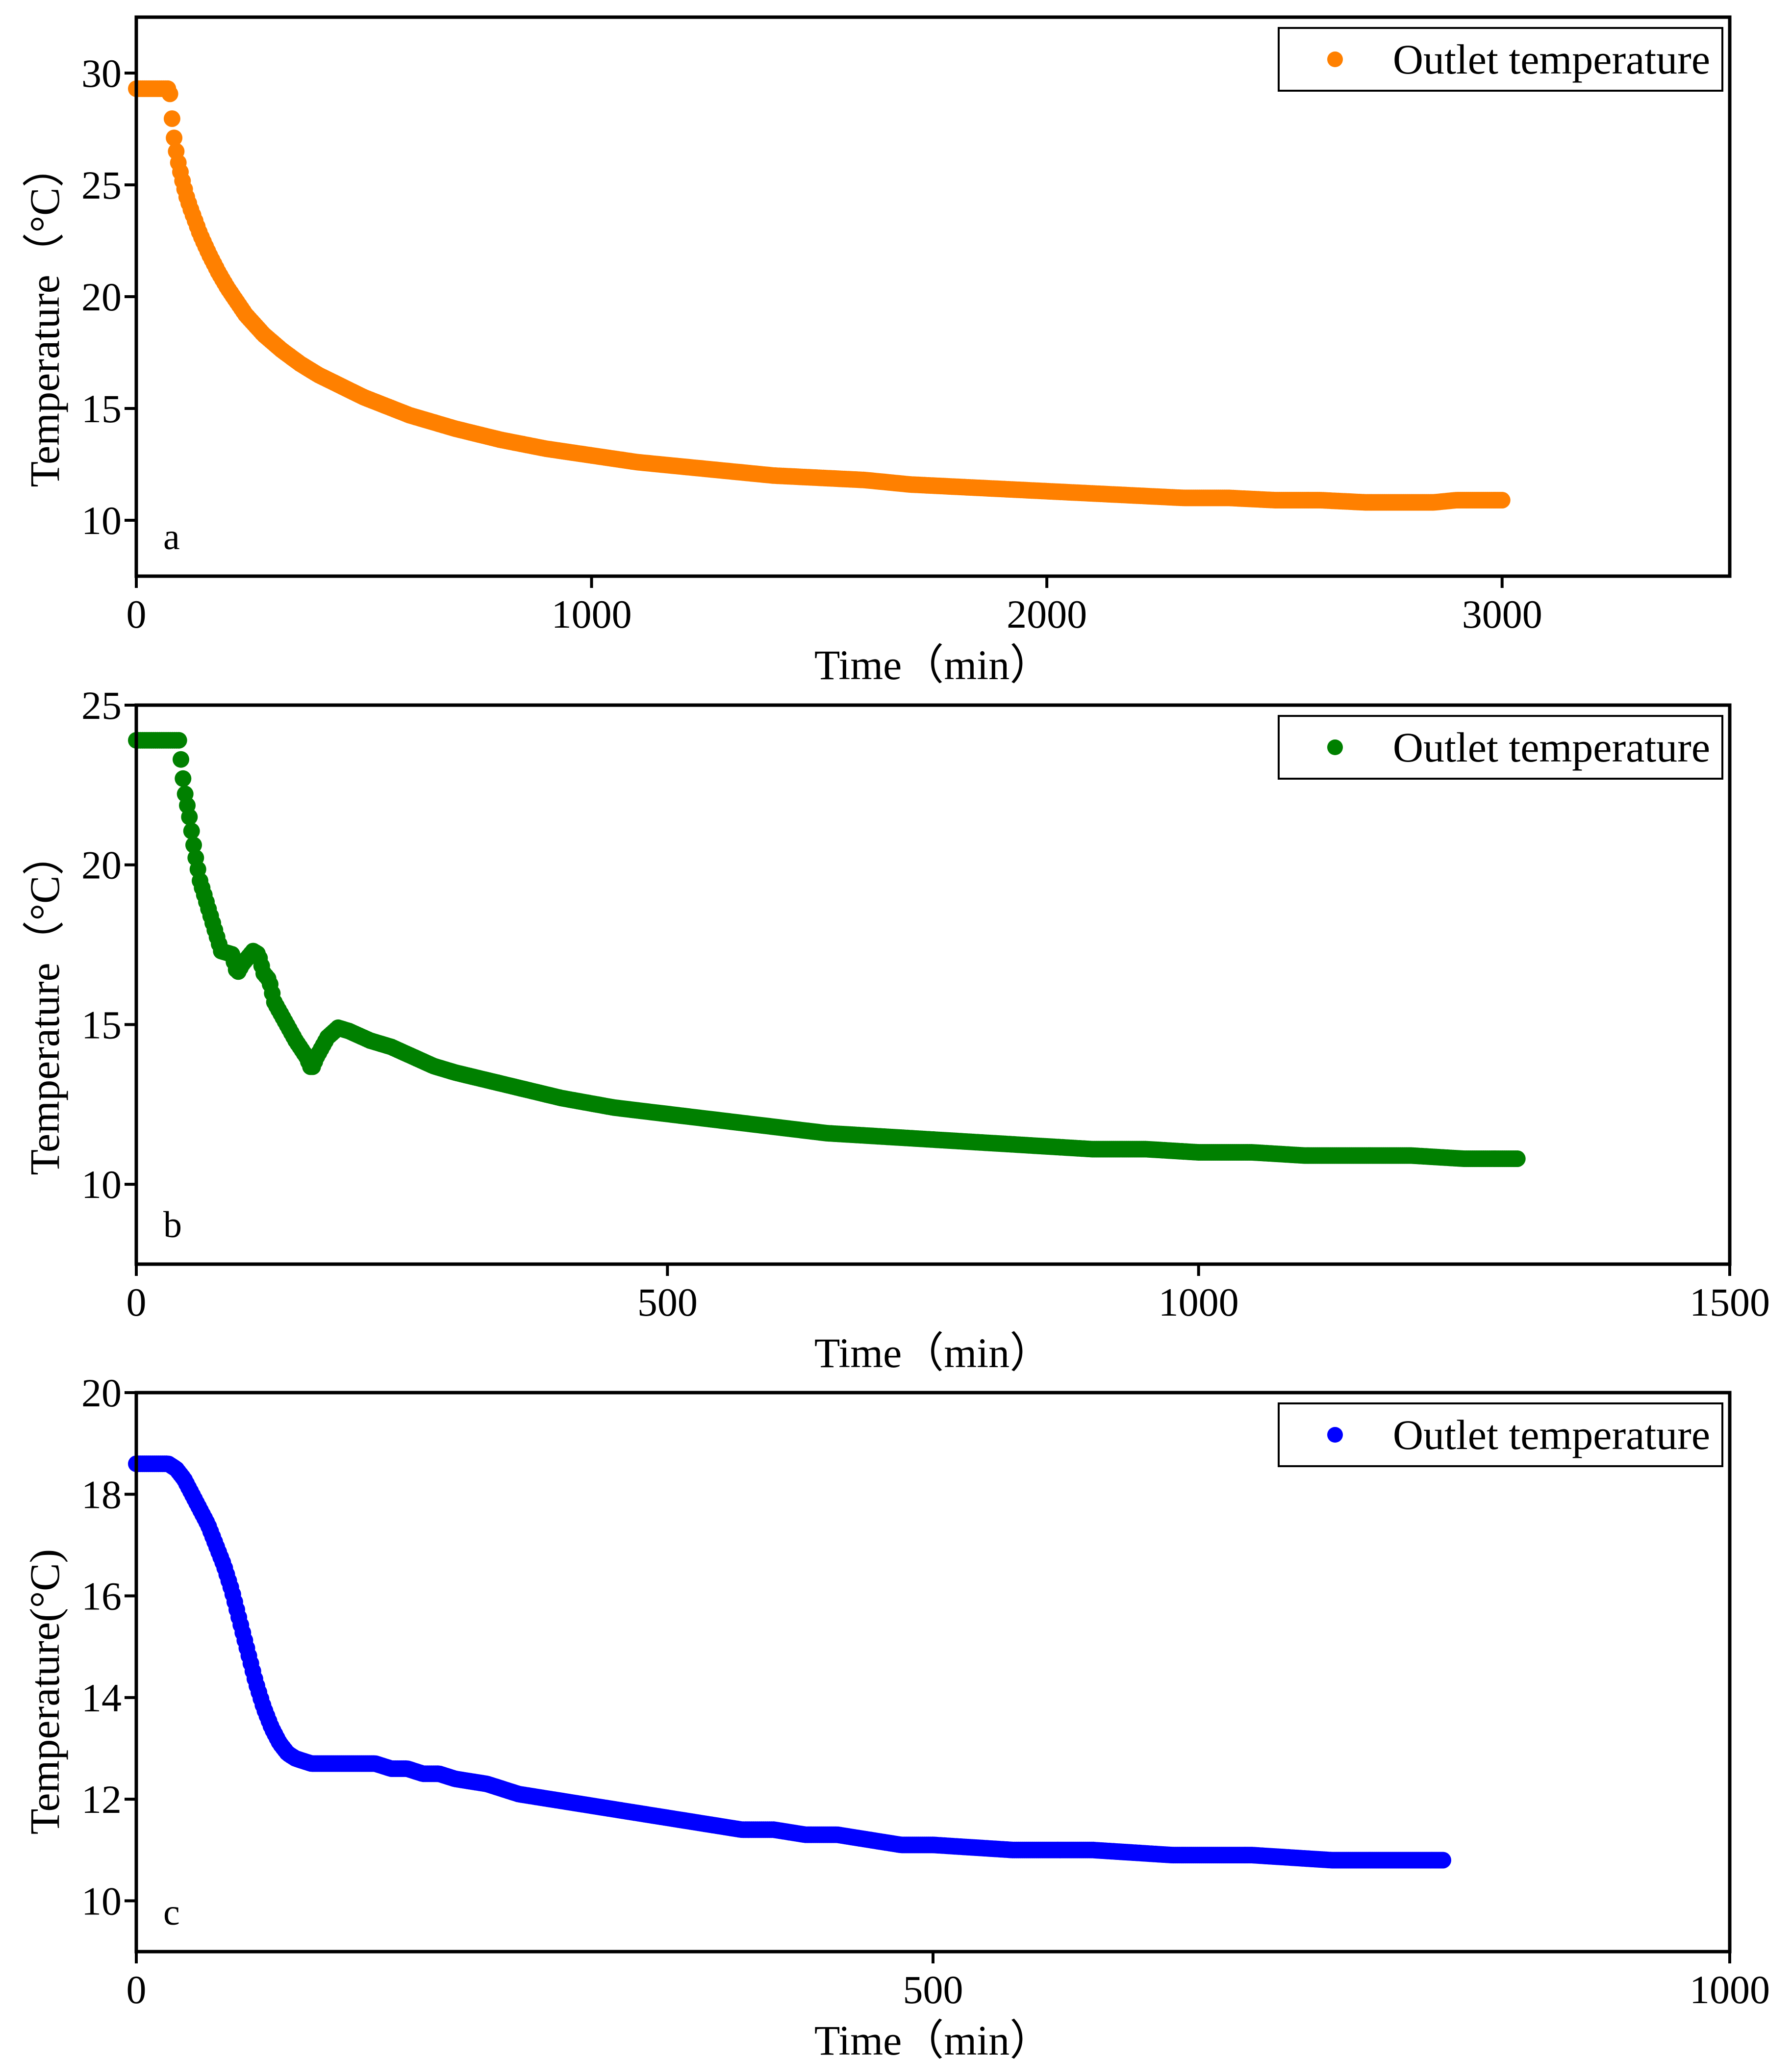 The width and height of the screenshot is (1792, 2060). I want to click on y-tick-label: 30, so click(101, 73).